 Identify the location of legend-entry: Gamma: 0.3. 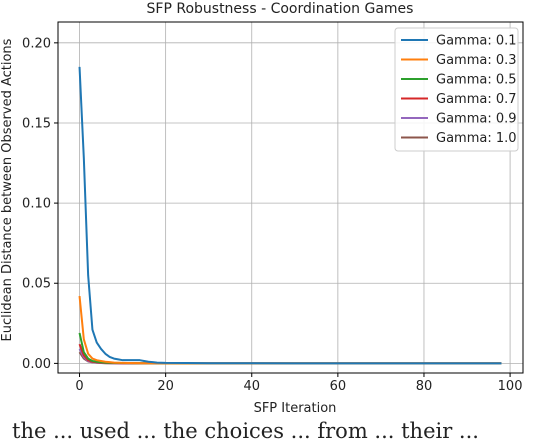
(476, 60).